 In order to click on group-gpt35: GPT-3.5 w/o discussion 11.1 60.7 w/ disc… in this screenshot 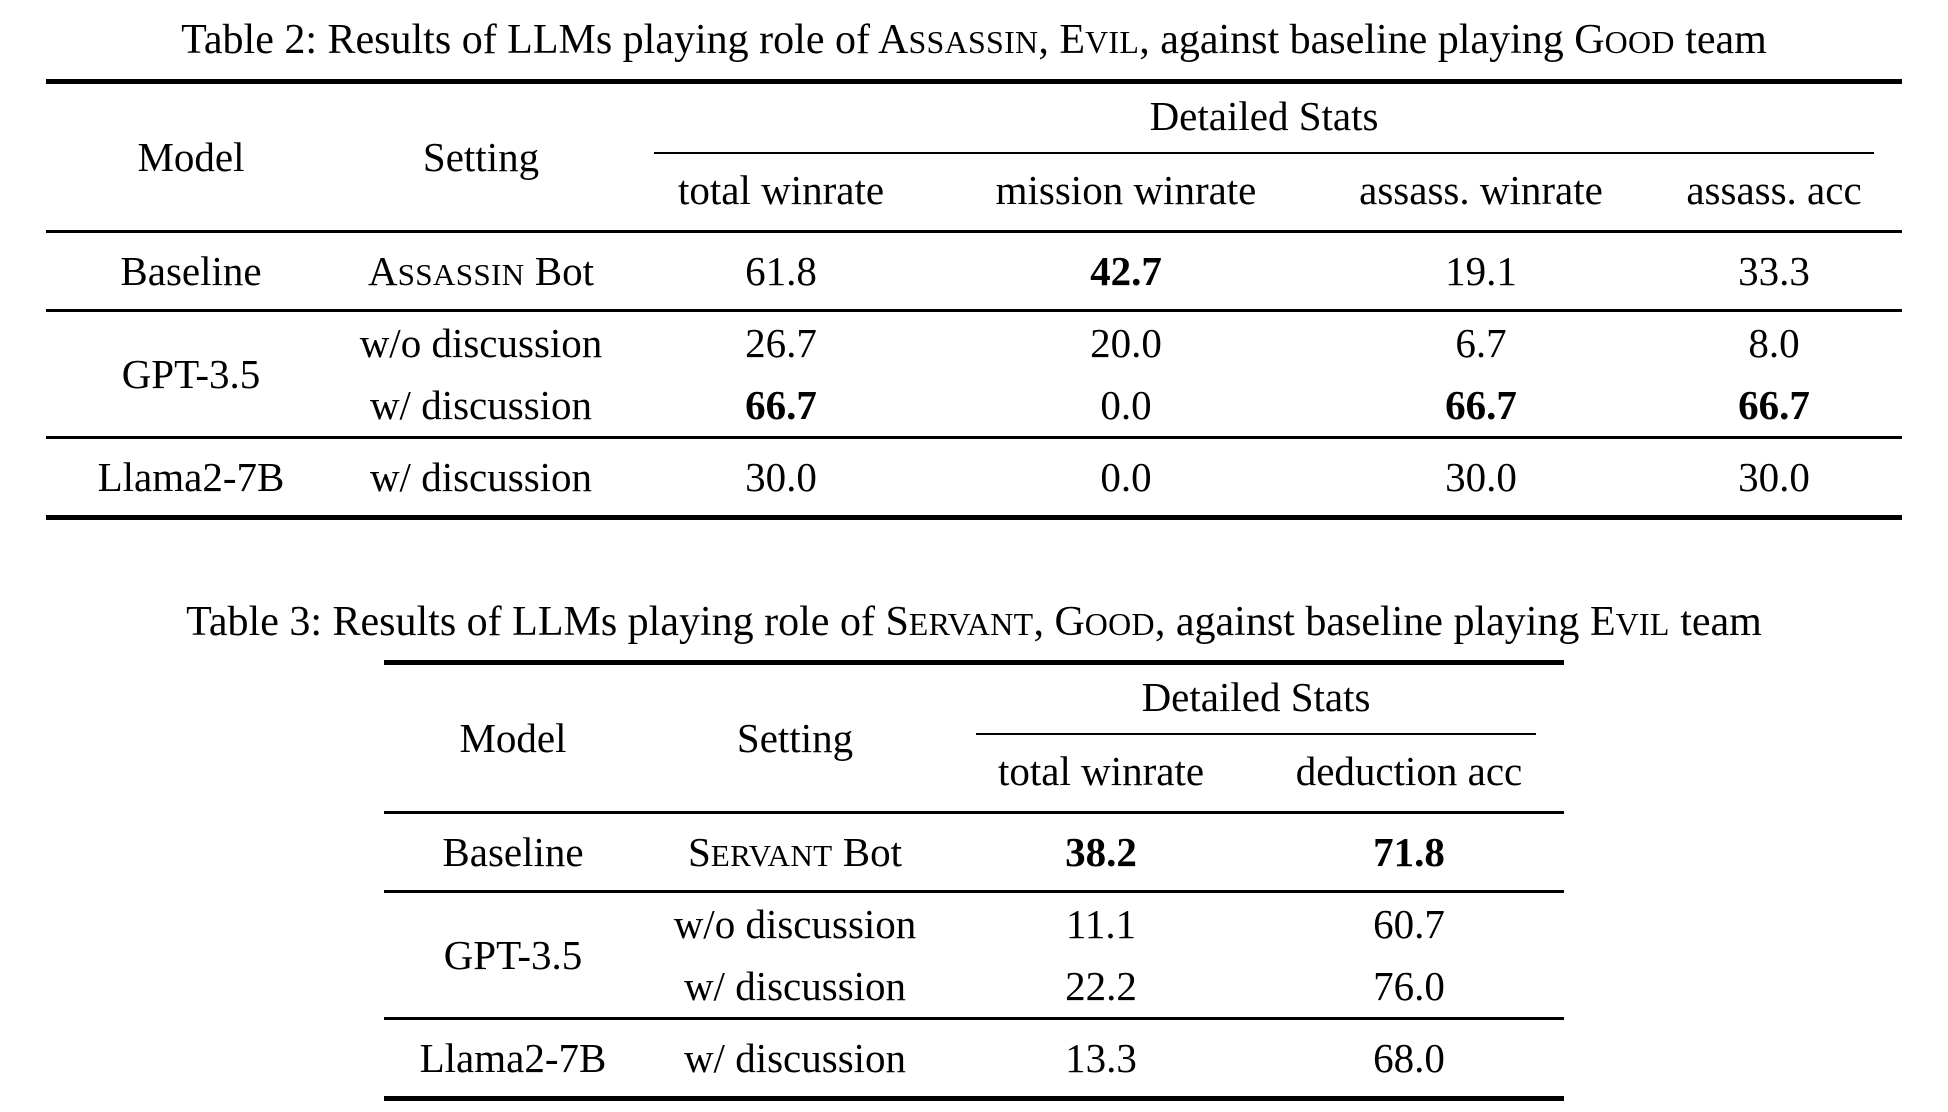, I will do `click(974, 955)`.